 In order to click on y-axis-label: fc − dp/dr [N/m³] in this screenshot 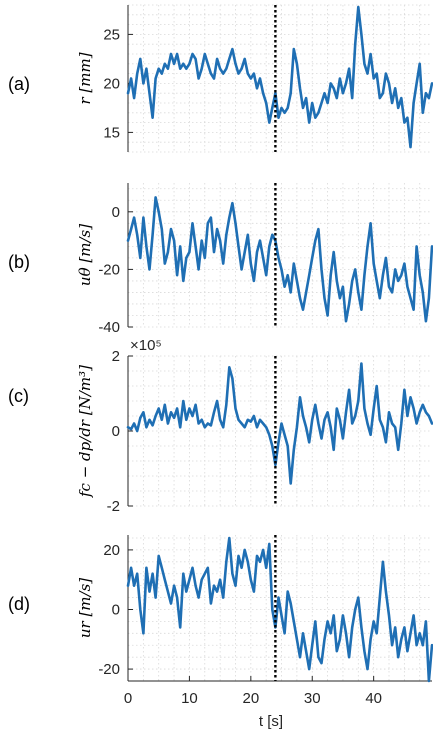, I will do `click(85, 431)`.